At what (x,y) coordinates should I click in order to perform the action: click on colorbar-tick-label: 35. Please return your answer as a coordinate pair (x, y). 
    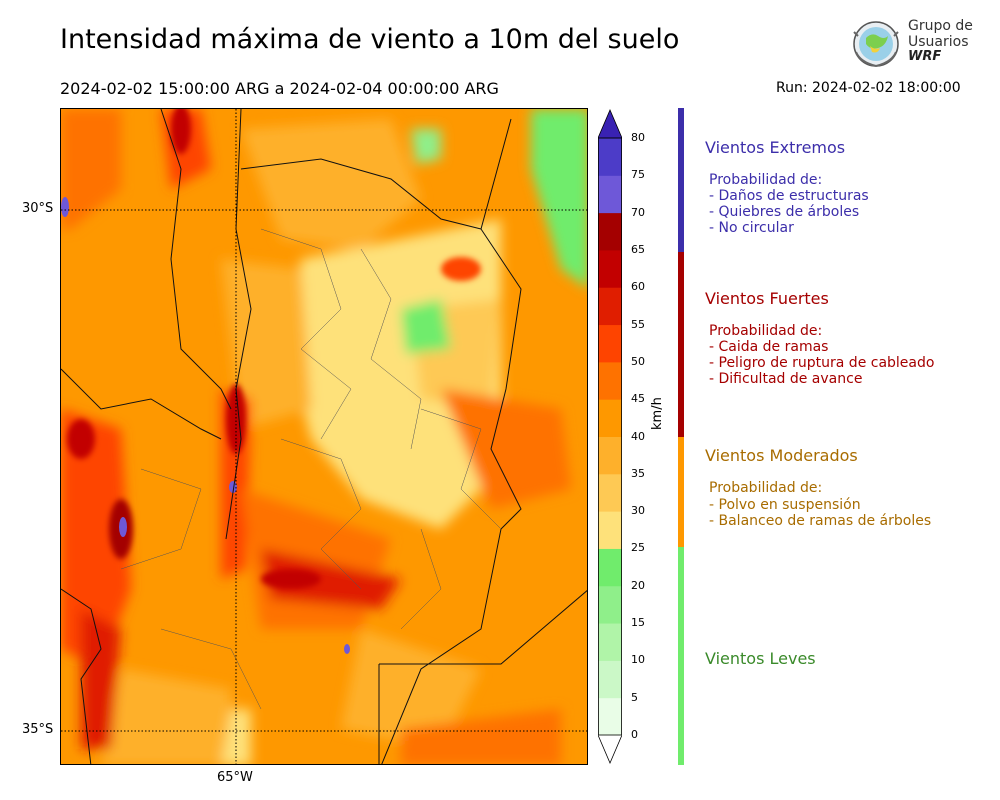
    Looking at the image, I should click on (638, 473).